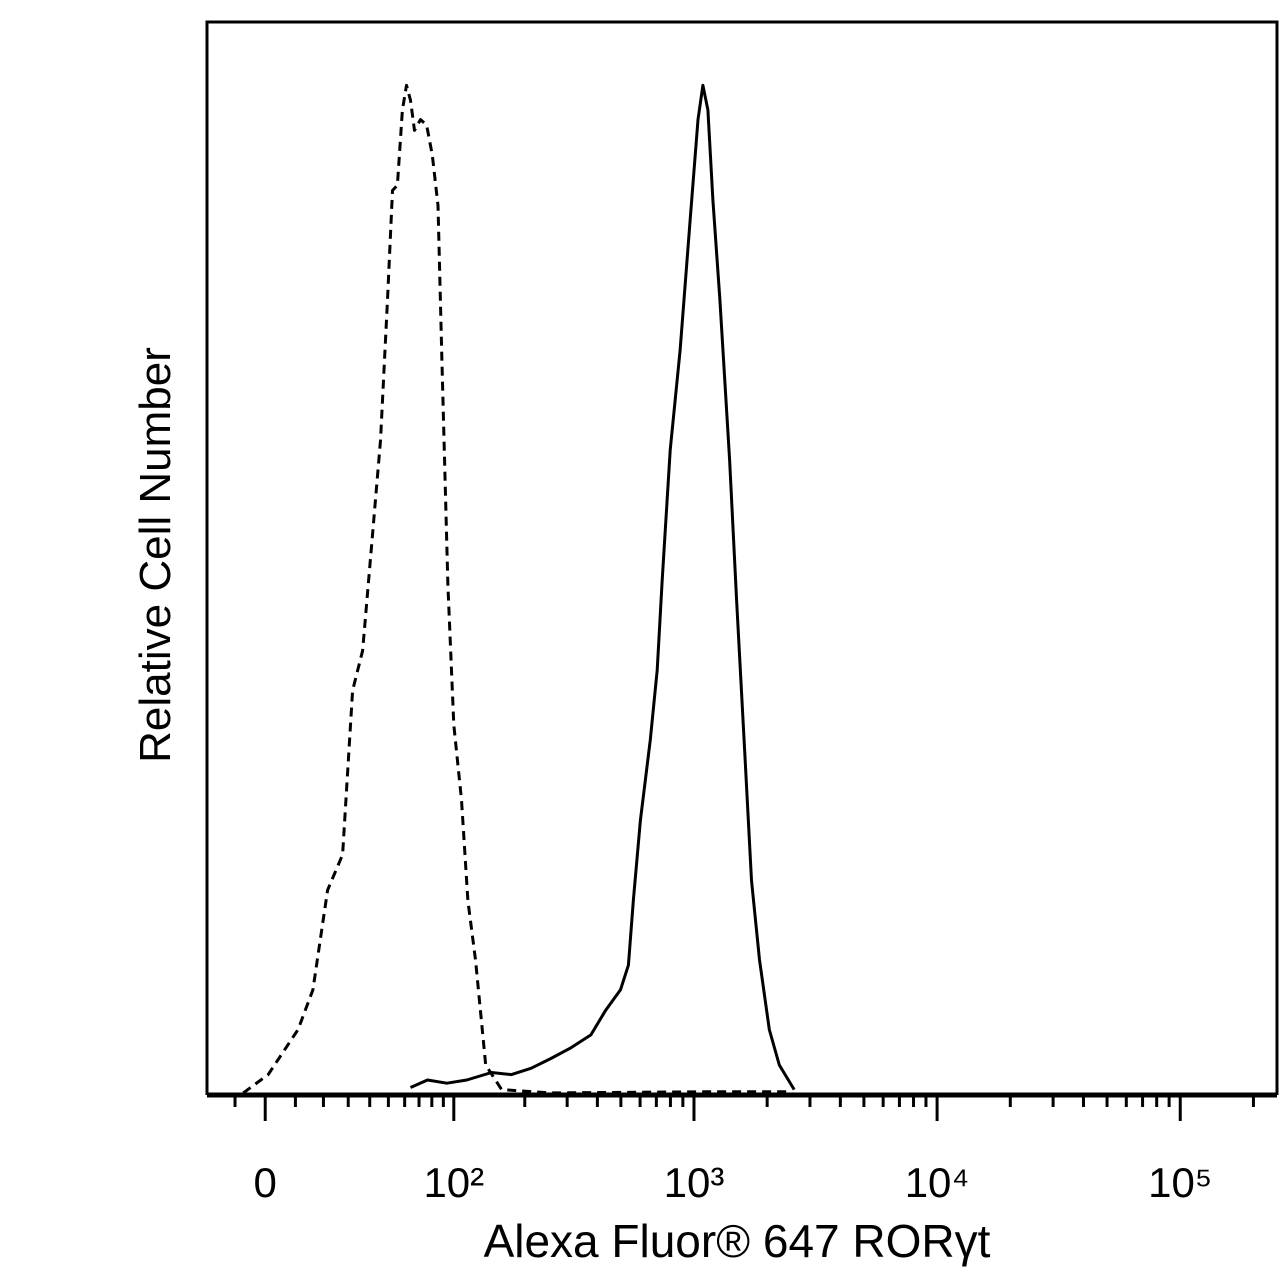 The width and height of the screenshot is (1283, 1275). What do you see at coordinates (453, 1182) in the screenshot?
I see `x-tick-label: 10²` at bounding box center [453, 1182].